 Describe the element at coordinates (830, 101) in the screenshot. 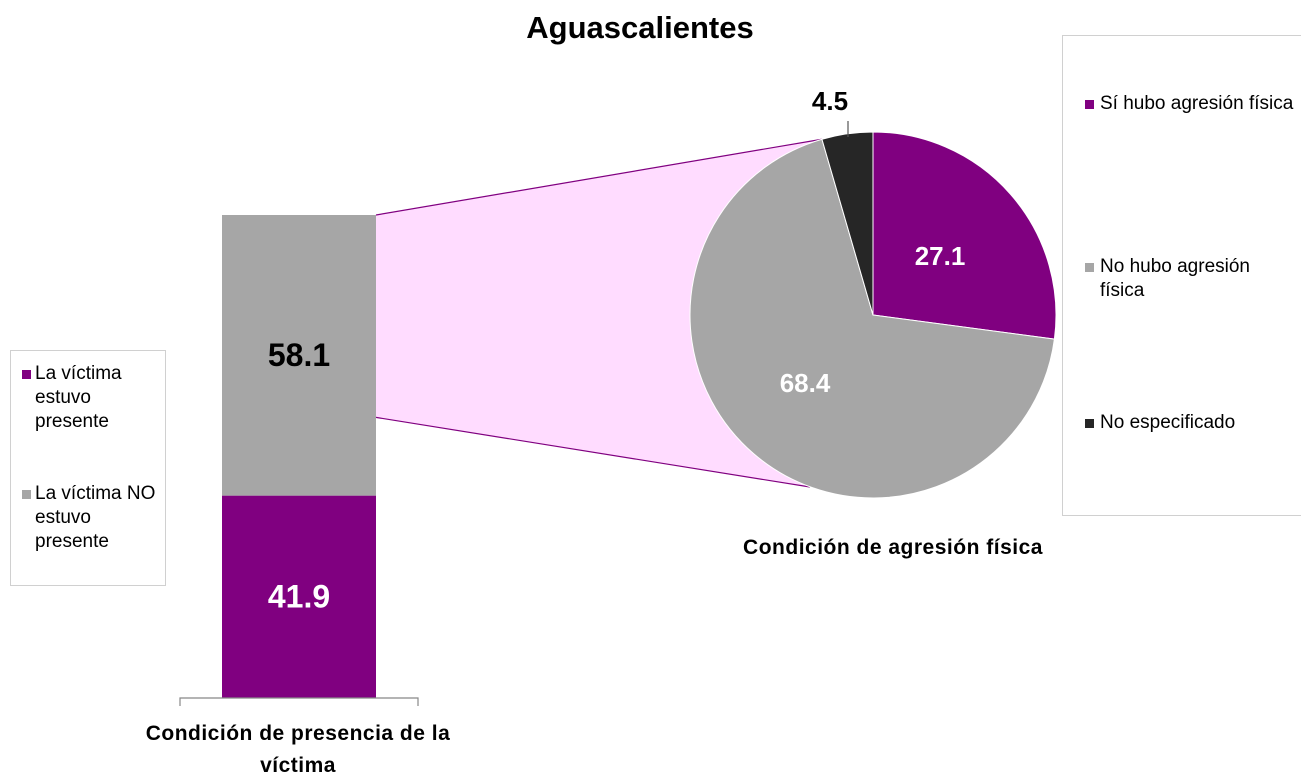

I see `data-label: 4.5` at that location.